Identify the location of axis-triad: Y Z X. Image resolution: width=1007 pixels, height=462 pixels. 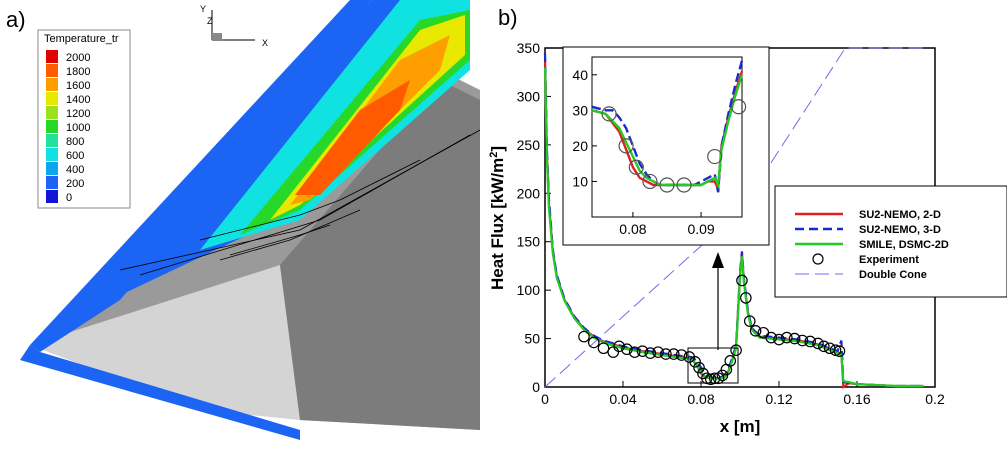
(234, 26).